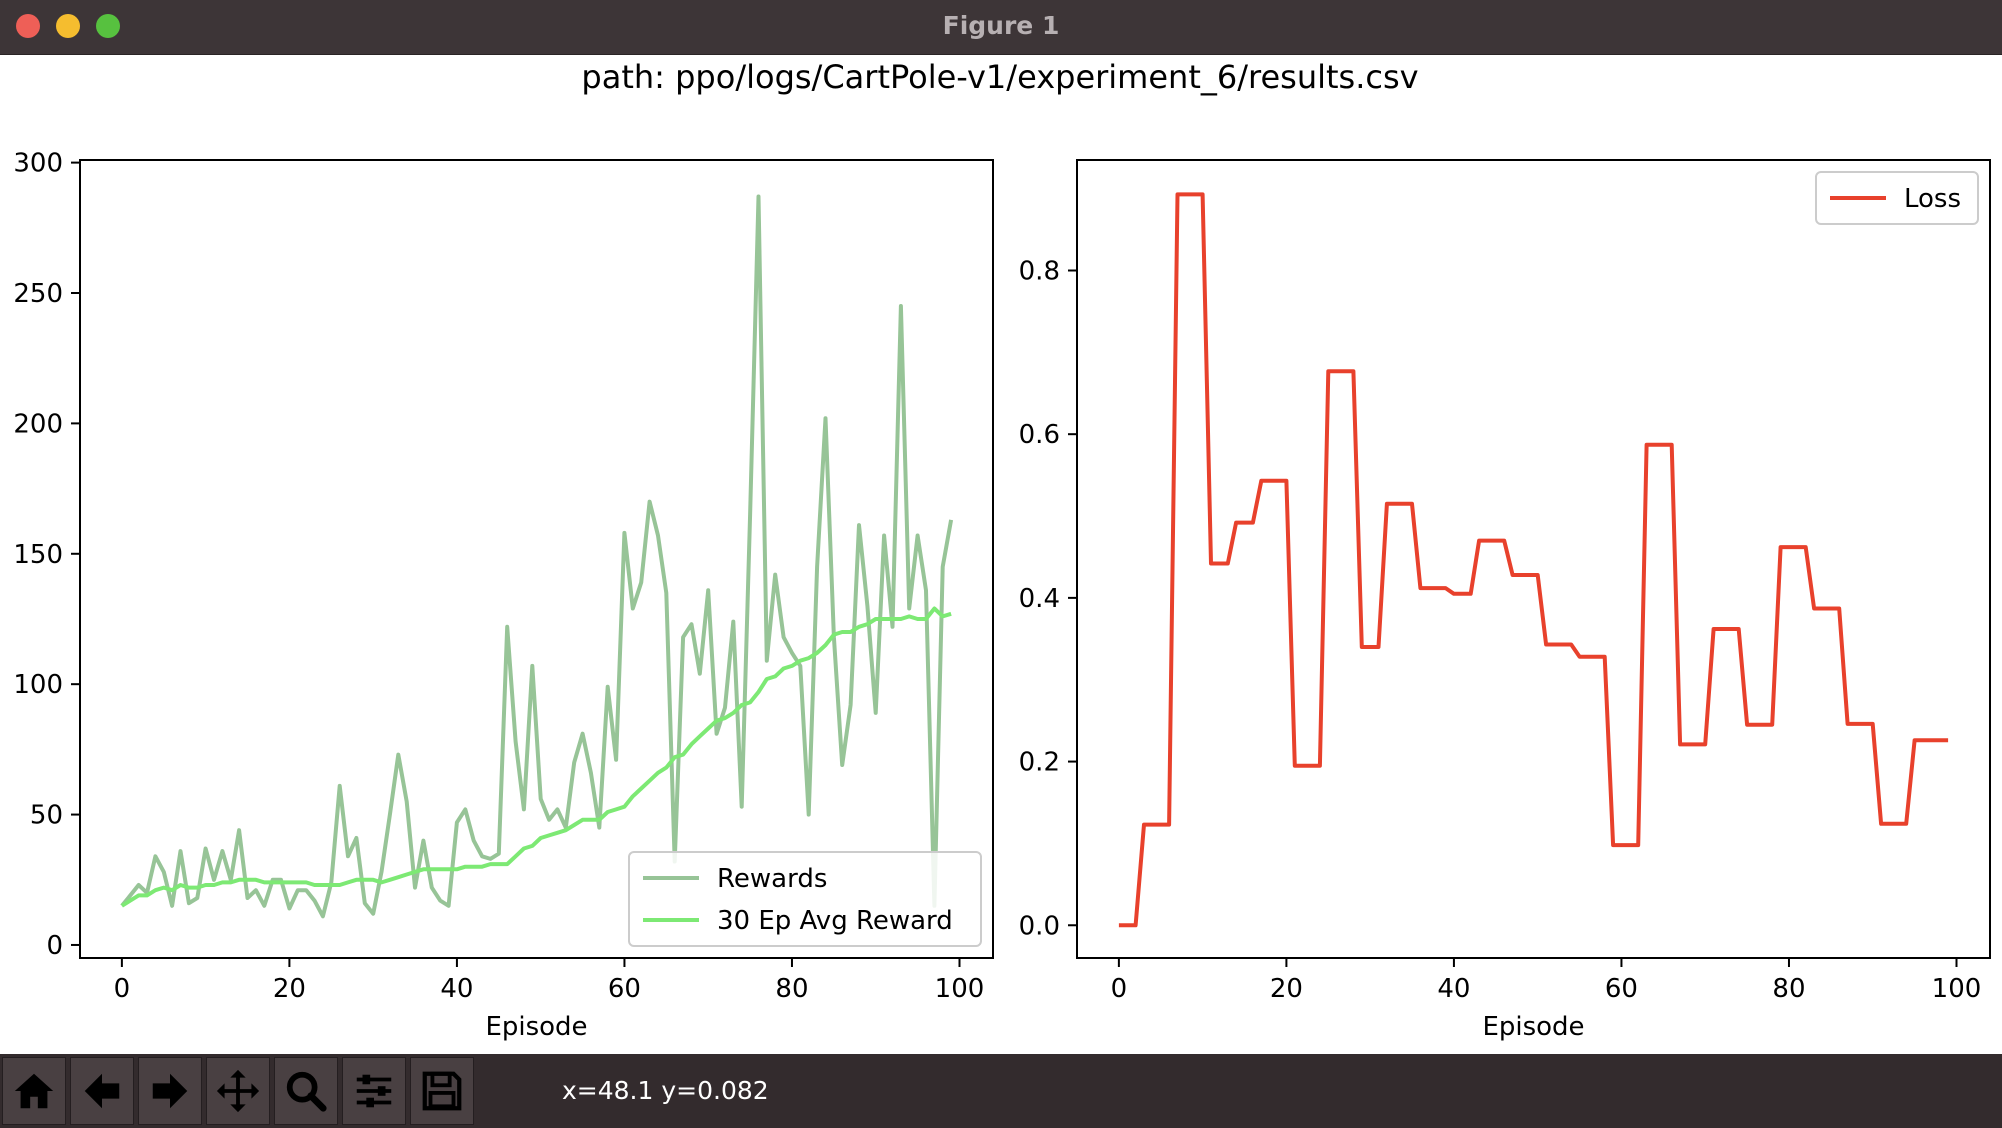 This screenshot has height=1128, width=2002. I want to click on y-tick-label: 300, so click(38, 164).